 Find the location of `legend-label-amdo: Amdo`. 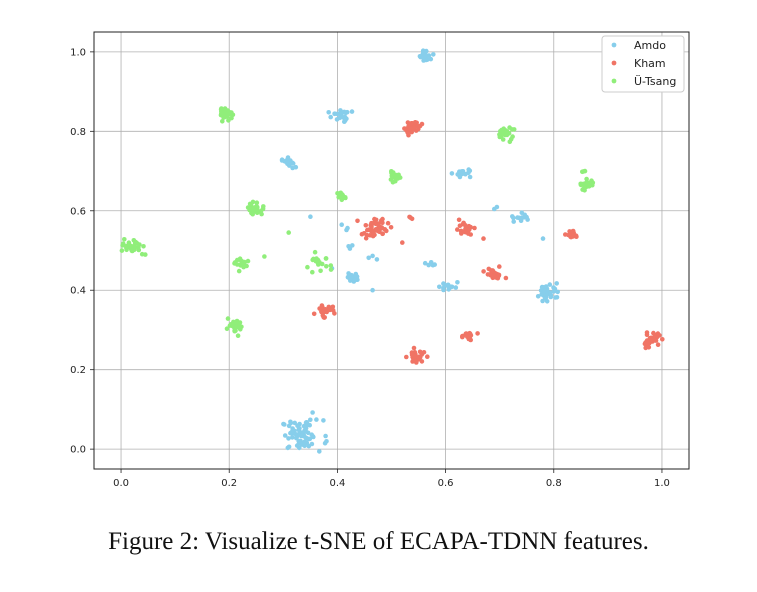

legend-label-amdo: Amdo is located at coordinates (650, 45).